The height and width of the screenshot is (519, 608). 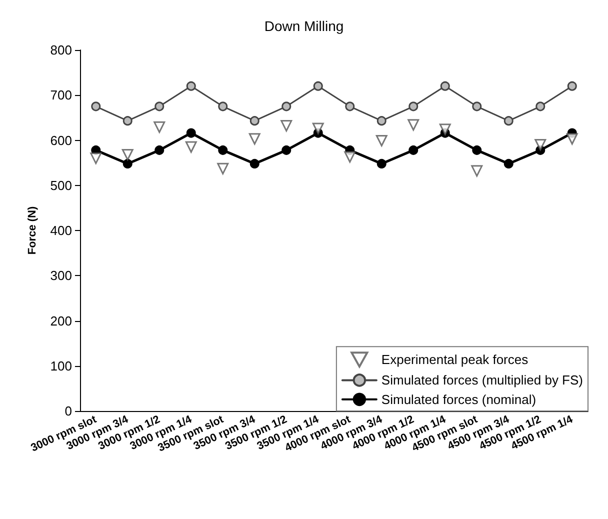 What do you see at coordinates (61, 185) in the screenshot?
I see `y-tick-label: 500` at bounding box center [61, 185].